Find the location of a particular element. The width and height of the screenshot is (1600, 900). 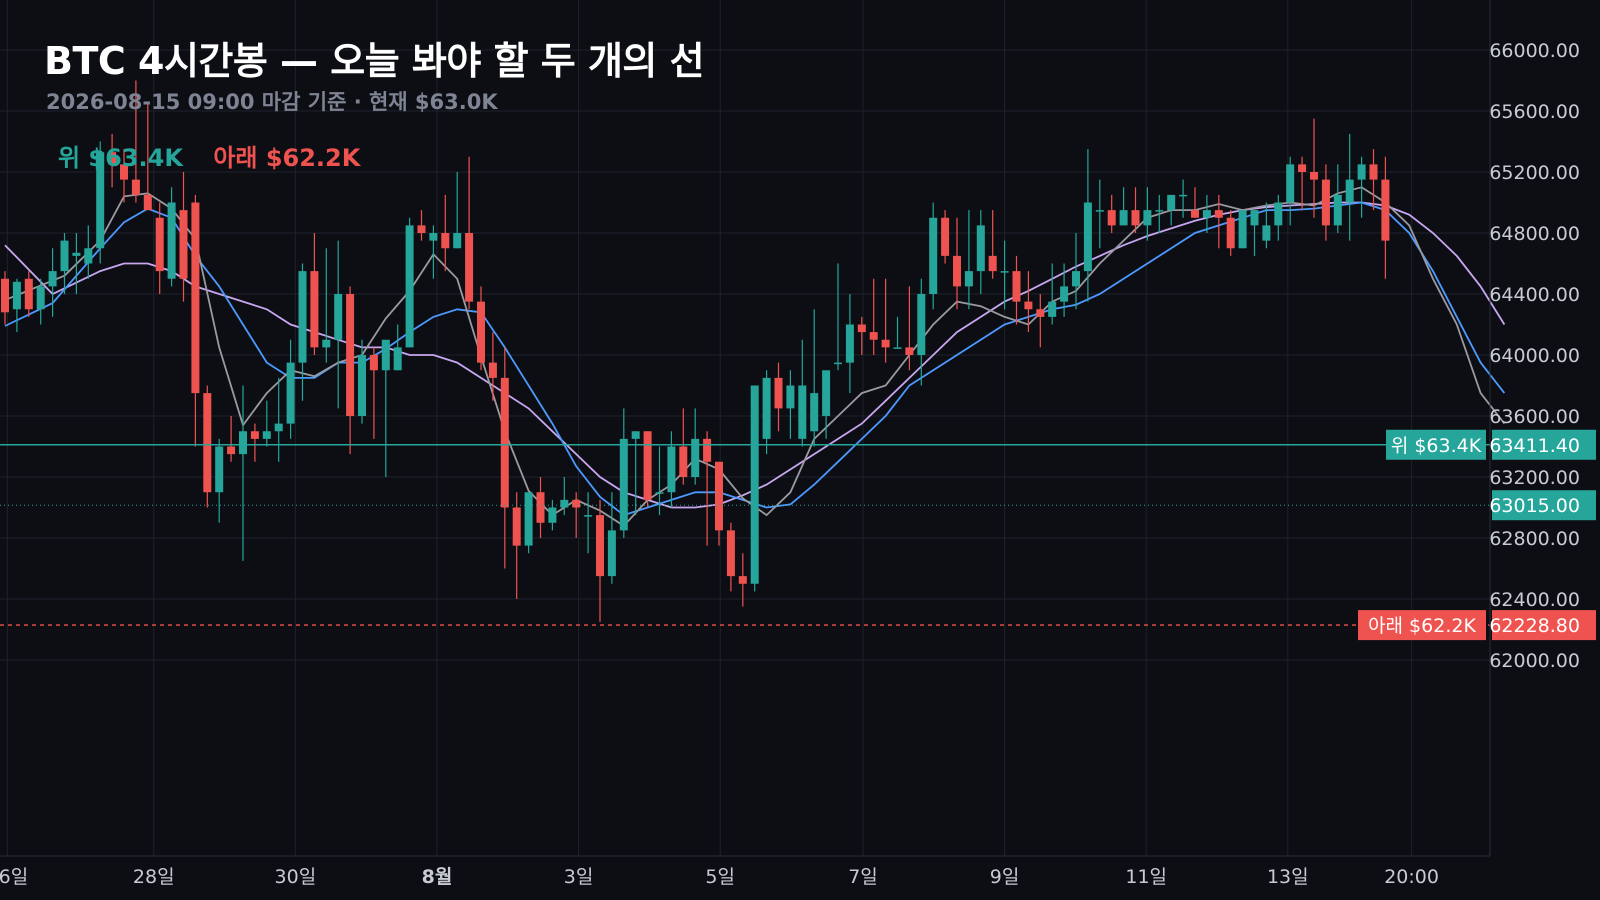

x-tick-label: 28일 is located at coordinates (154, 877).